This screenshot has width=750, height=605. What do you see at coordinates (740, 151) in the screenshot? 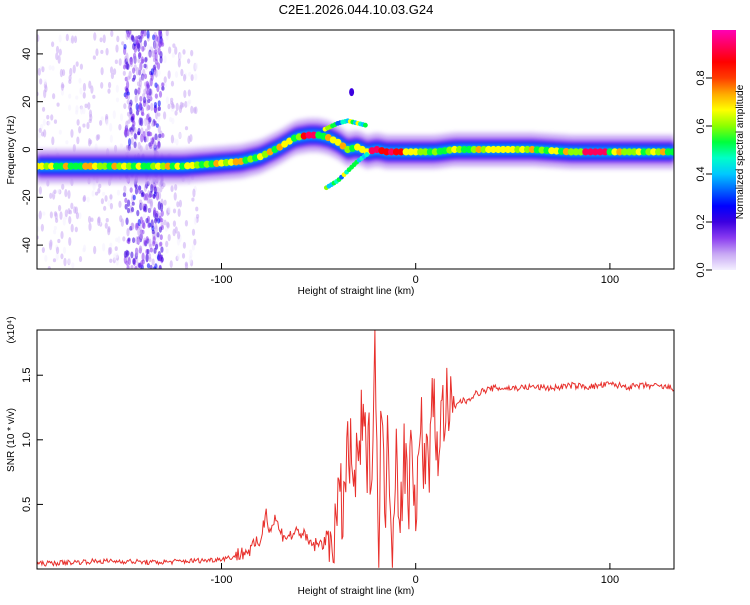
I see `colorbar-label: Normalized spectral amplitude` at bounding box center [740, 151].